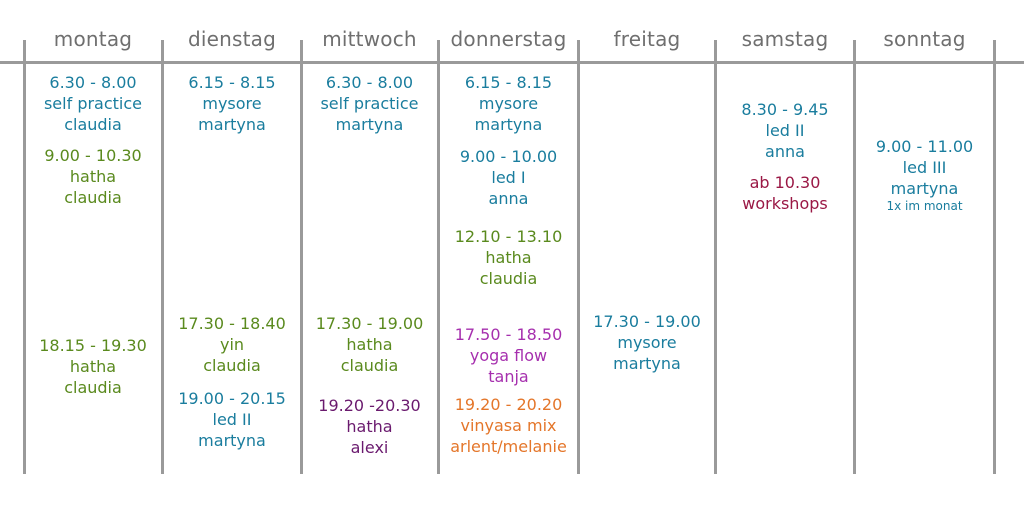 This screenshot has width=1024, height=512. I want to click on class-name: yin, so click(232, 344).